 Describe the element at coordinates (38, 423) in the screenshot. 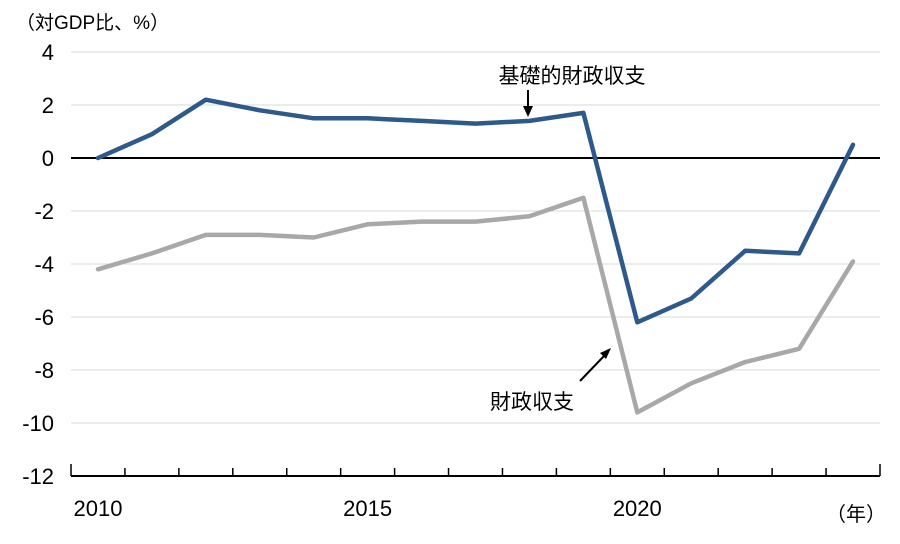

I see `y-tick-label--10: -10` at that location.